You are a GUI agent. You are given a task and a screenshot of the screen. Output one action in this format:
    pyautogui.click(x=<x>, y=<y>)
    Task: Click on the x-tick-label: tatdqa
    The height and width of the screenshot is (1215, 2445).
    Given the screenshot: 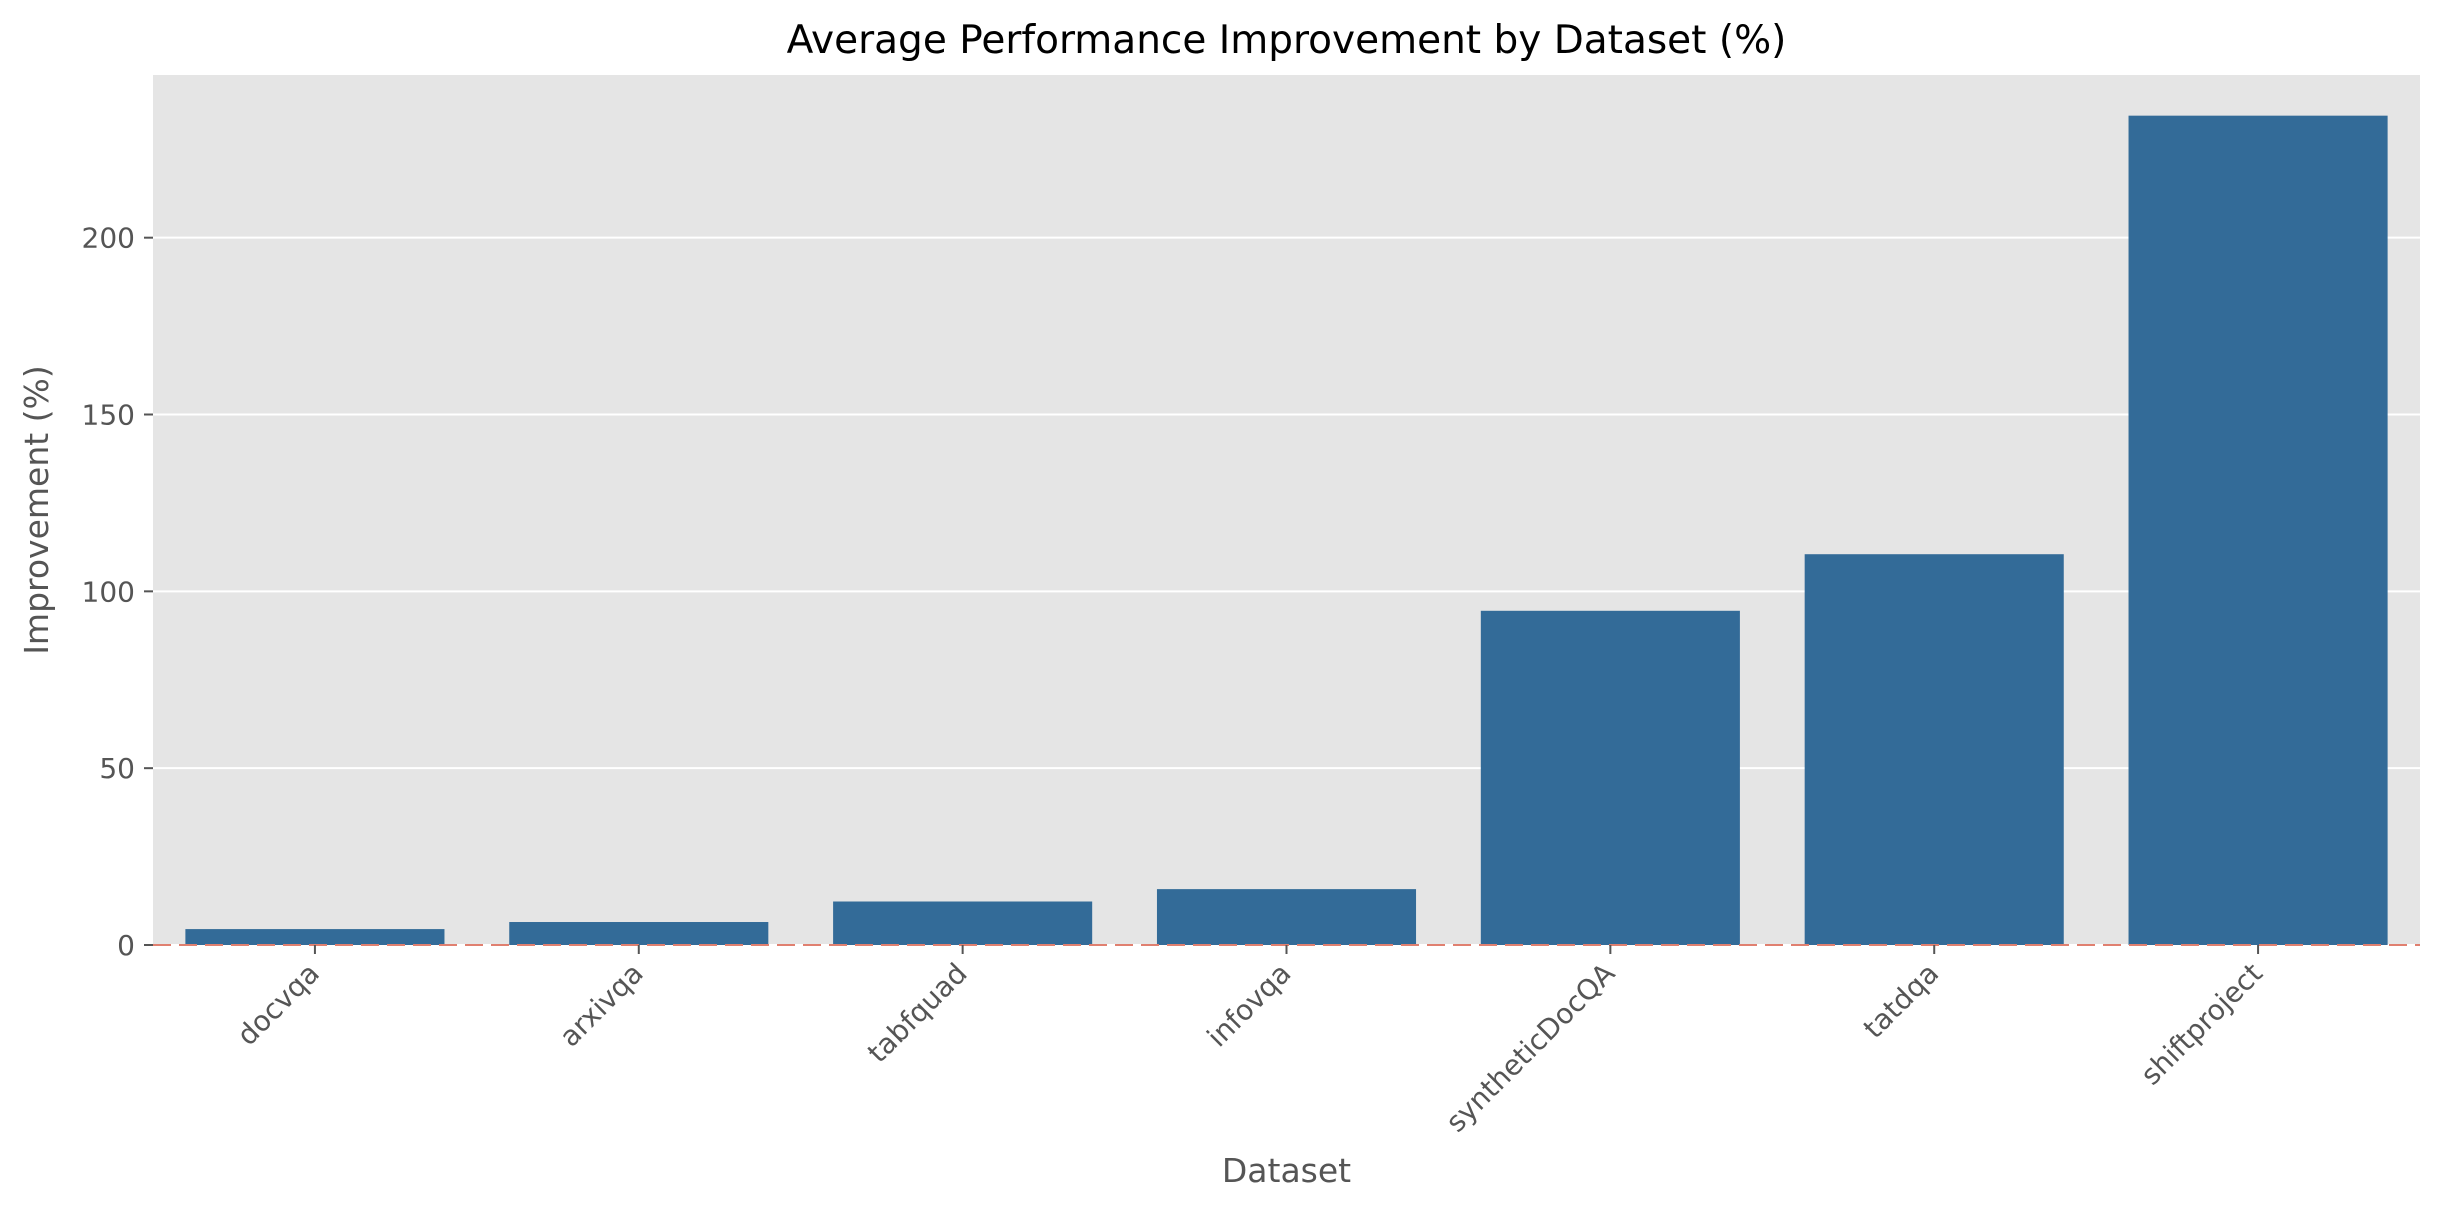 What is the action you would take?
    pyautogui.click(x=1901, y=1001)
    